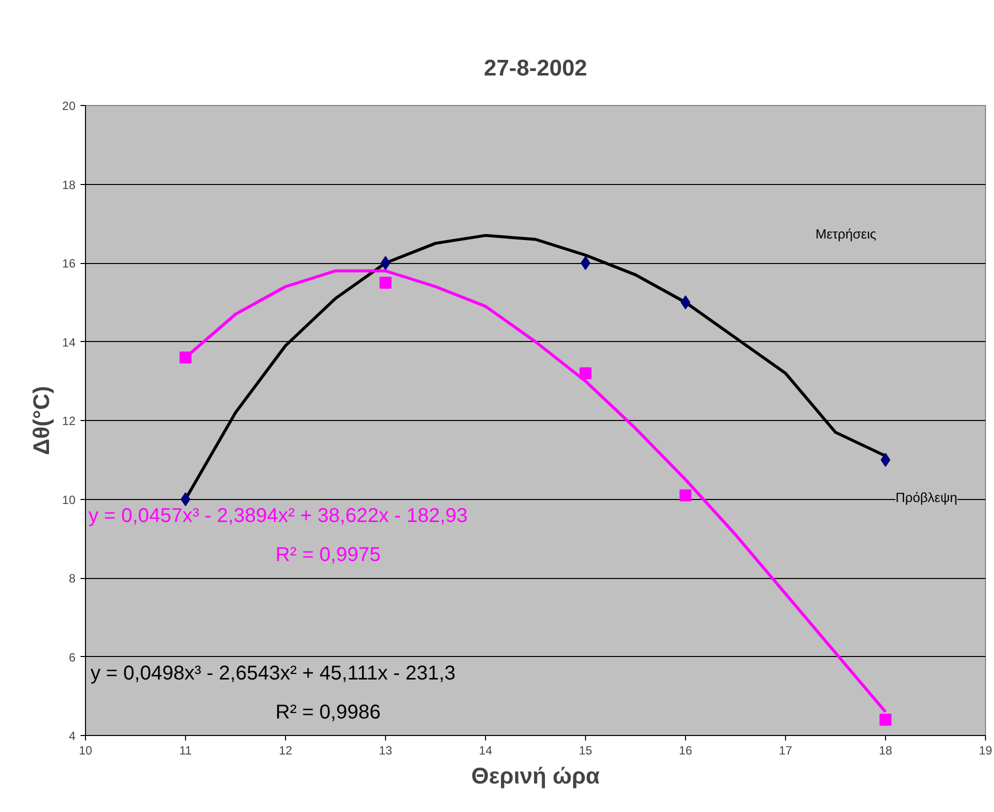 Image resolution: width=994 pixels, height=812 pixels. I want to click on y-tick-label: 12, so click(69, 421).